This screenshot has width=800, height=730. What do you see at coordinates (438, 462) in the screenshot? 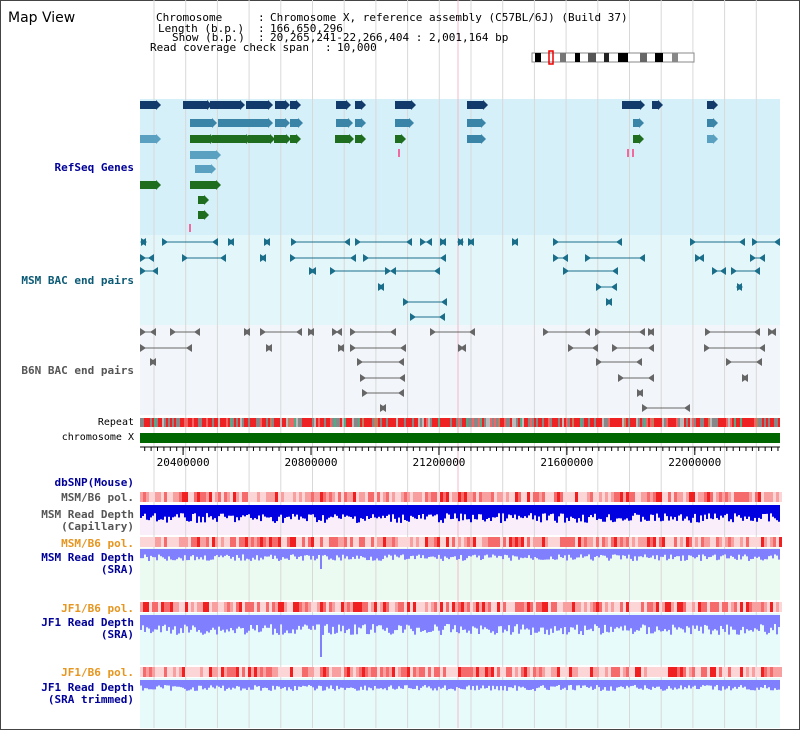
I see `axis-tick-label: 21200000` at bounding box center [438, 462].